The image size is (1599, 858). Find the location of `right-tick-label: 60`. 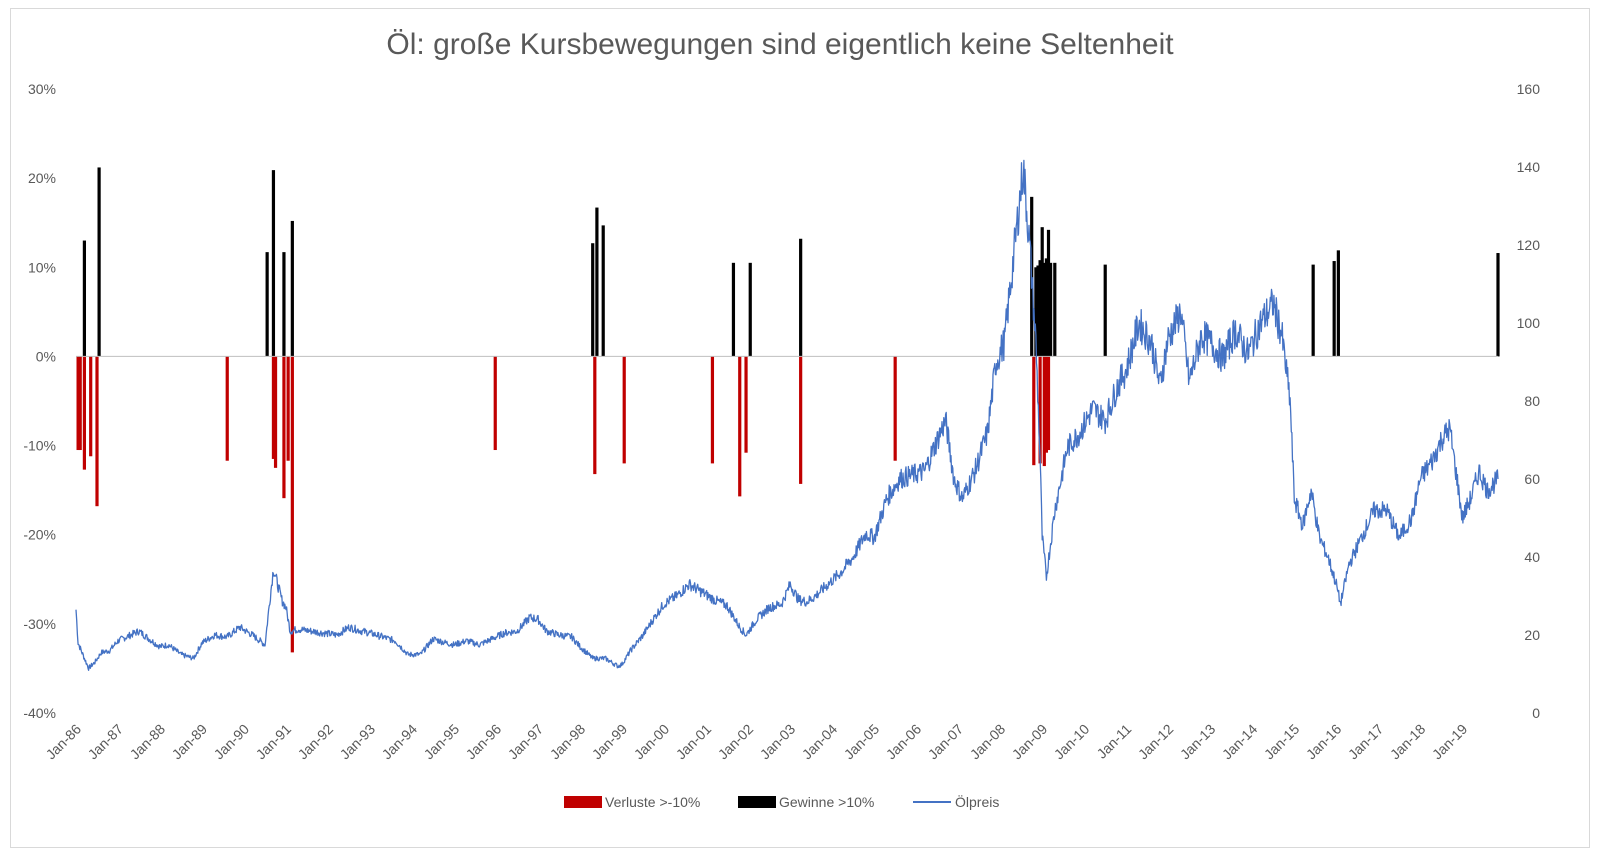

right-tick-label: 60 is located at coordinates (1532, 479).